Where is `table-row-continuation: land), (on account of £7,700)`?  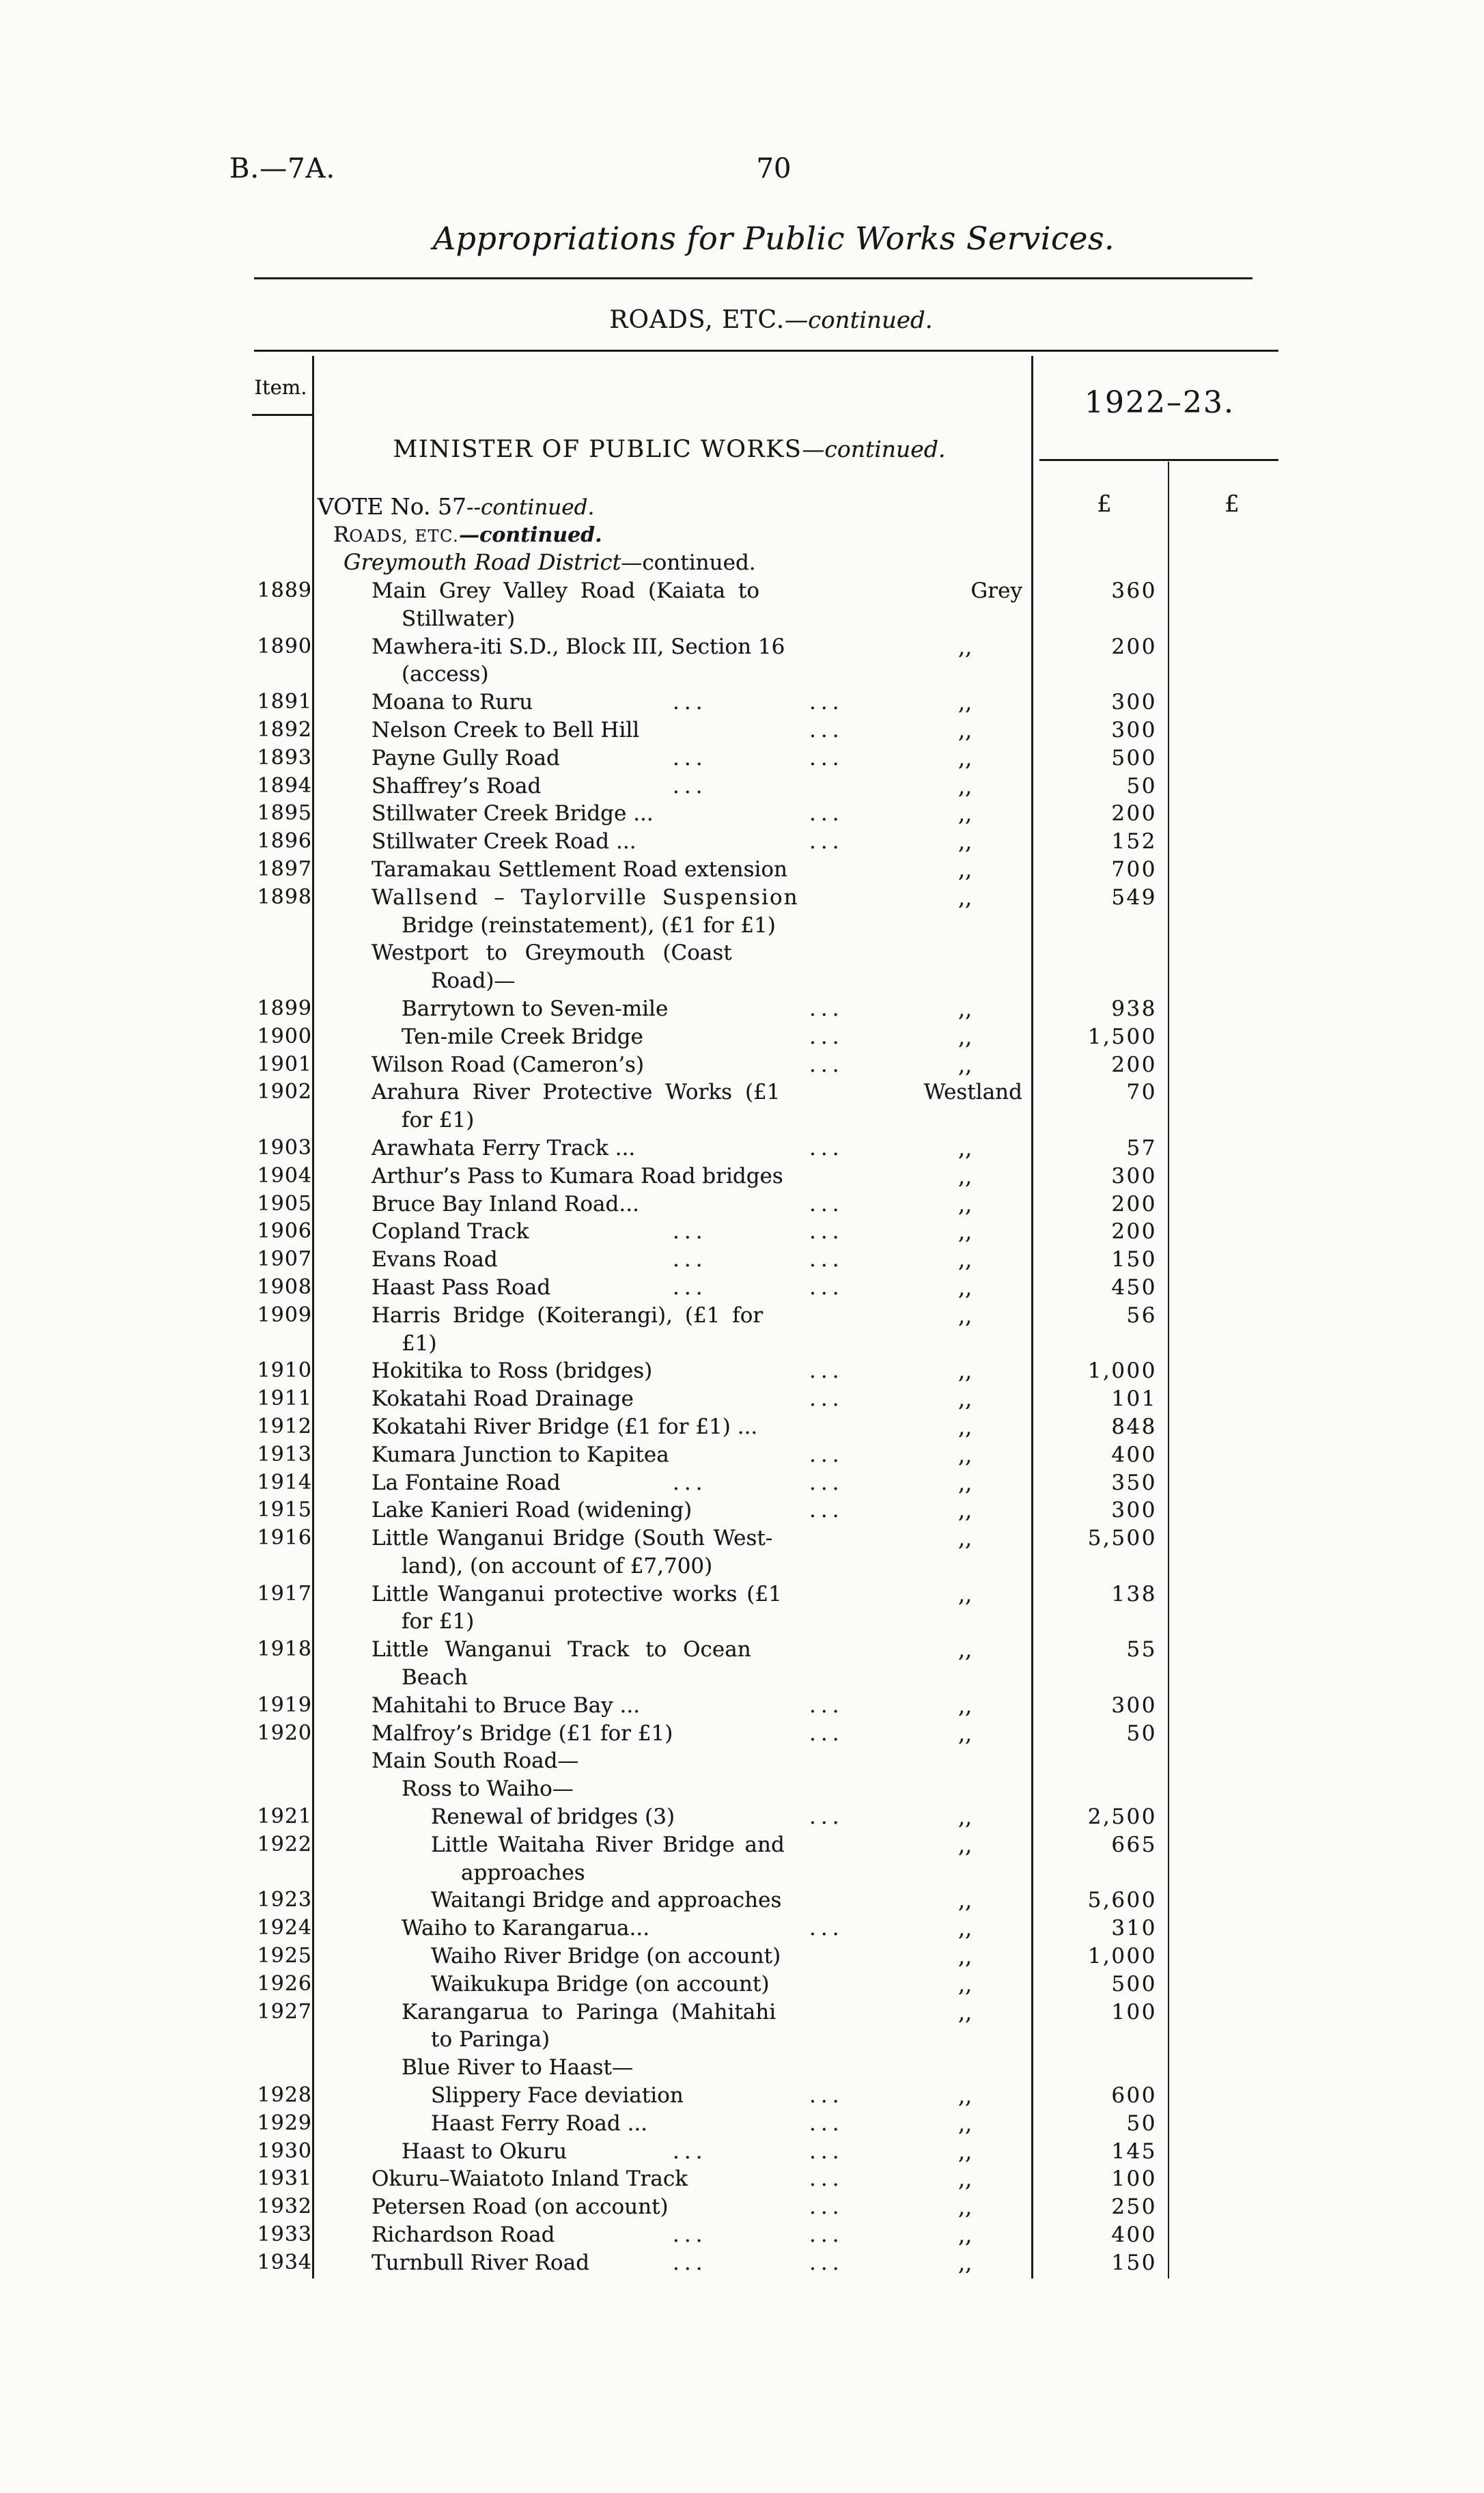 table-row-continuation: land), (on account of £7,700) is located at coordinates (765, 1566).